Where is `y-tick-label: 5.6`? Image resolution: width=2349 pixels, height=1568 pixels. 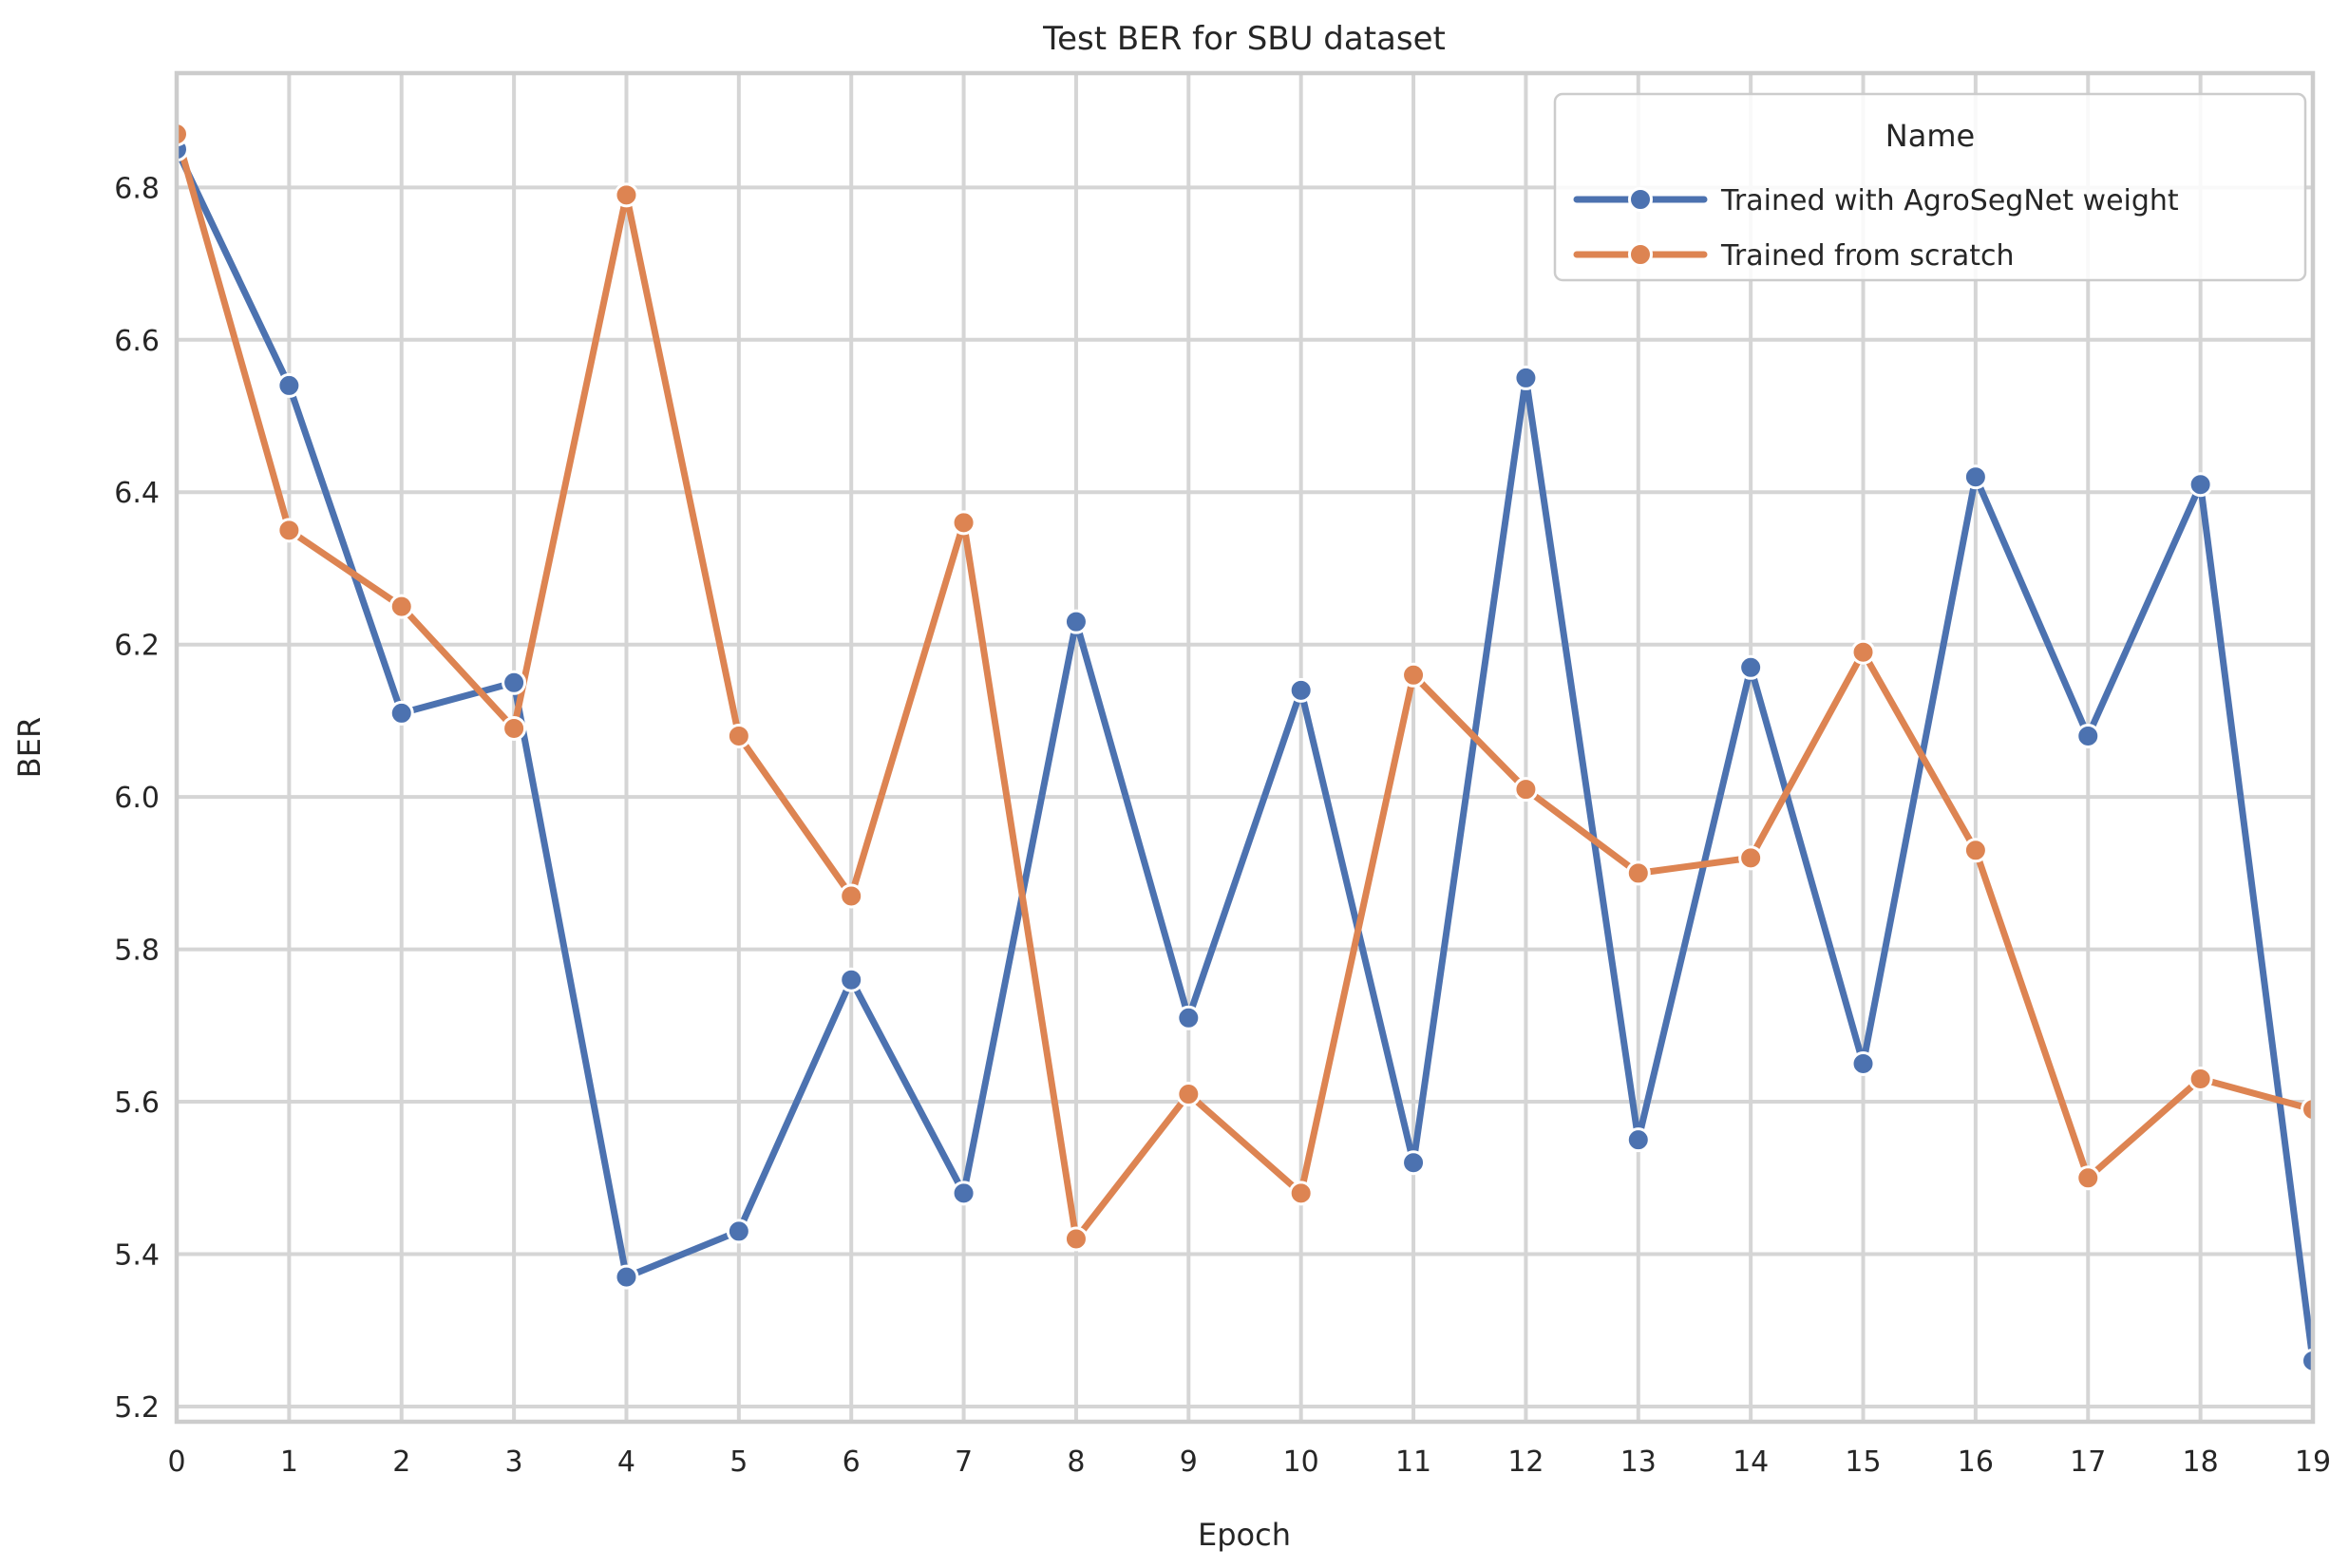
y-tick-label: 5.6 is located at coordinates (137, 1103).